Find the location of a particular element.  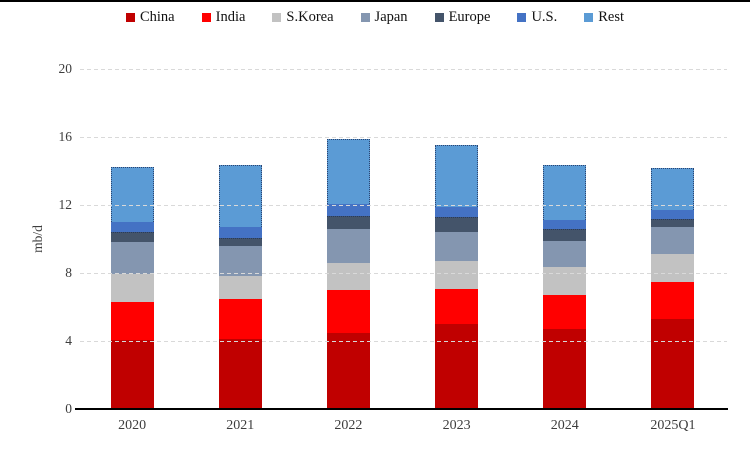

bar-segment-s-korea-2022 is located at coordinates (348, 276).